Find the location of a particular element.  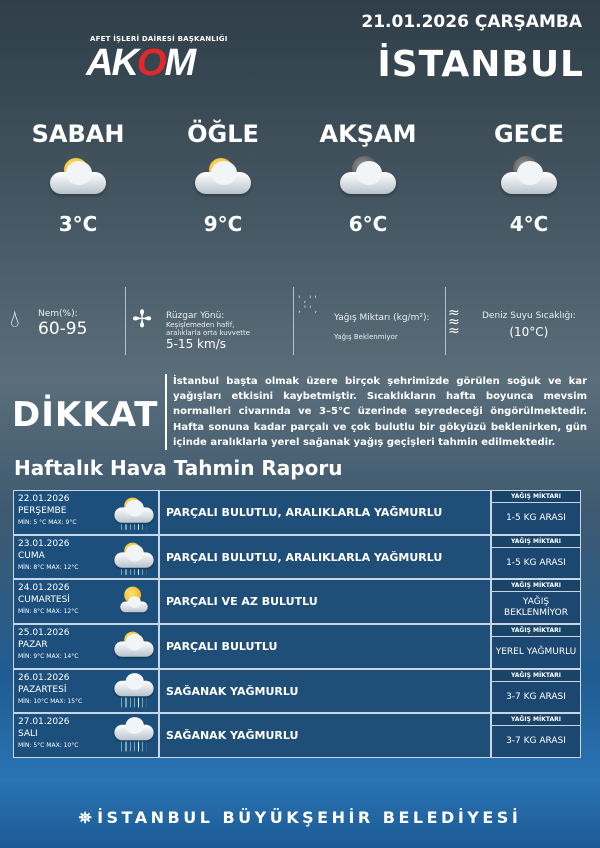

sun-cloud-icon is located at coordinates (134, 647).